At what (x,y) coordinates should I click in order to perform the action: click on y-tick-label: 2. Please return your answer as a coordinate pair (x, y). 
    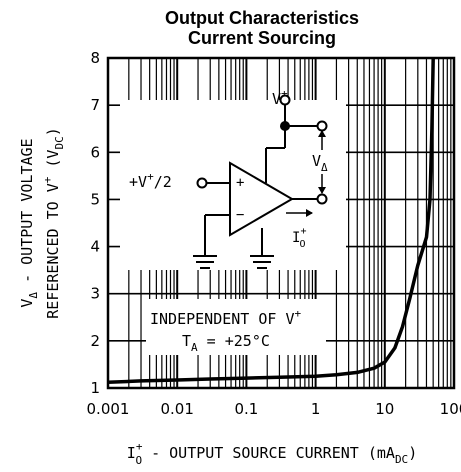
    Looking at the image, I should click on (95, 341).